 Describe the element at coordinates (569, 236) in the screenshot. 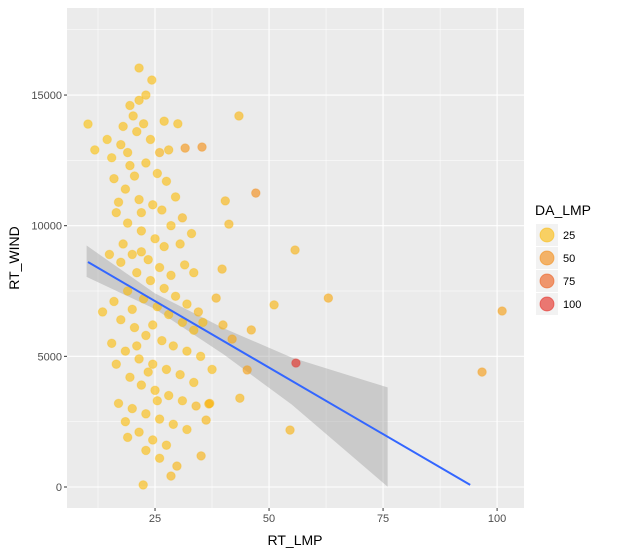

I see `legend-label: 25` at that location.